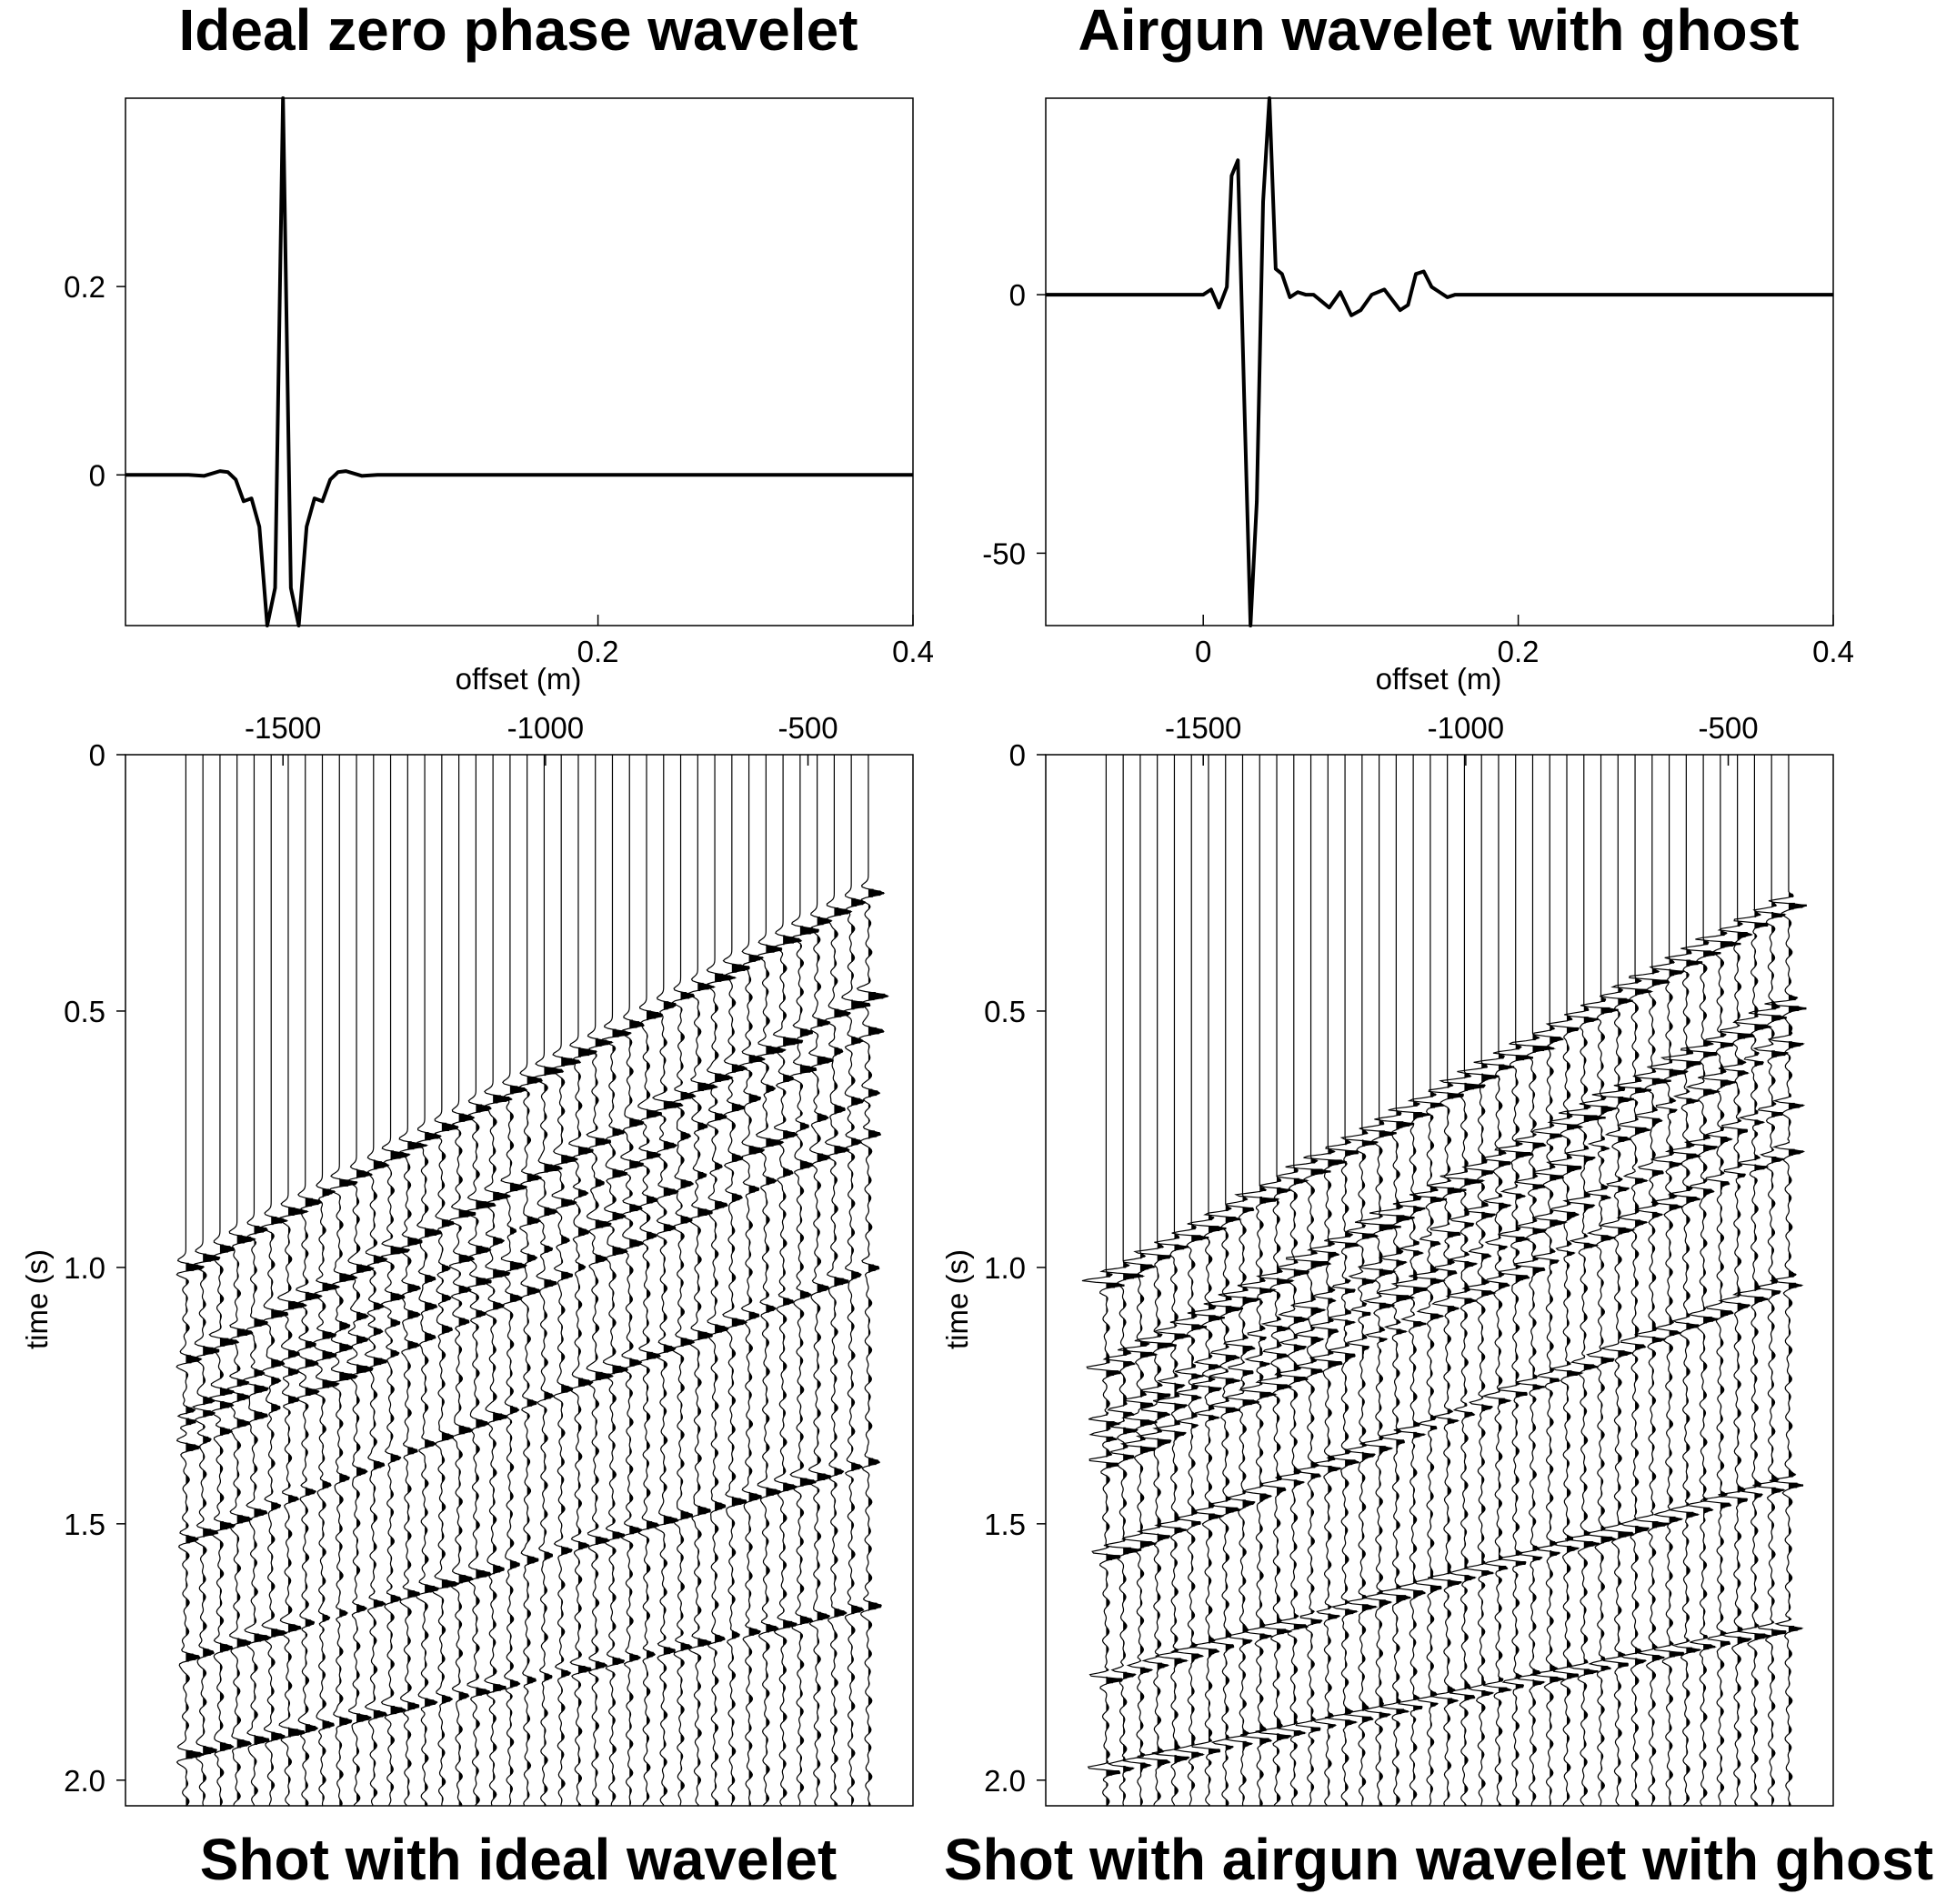  I want to click on x-tick-label: 0.4, so click(1833, 652).